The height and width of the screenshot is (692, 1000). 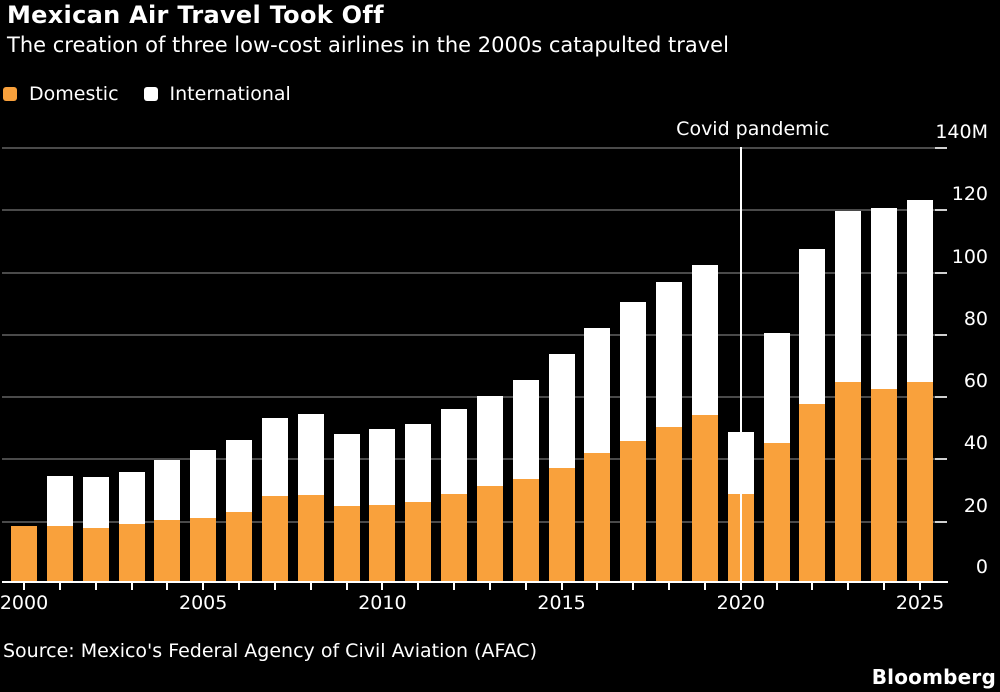 I want to click on bloomberg-logo: Bloomberg, so click(x=933, y=677).